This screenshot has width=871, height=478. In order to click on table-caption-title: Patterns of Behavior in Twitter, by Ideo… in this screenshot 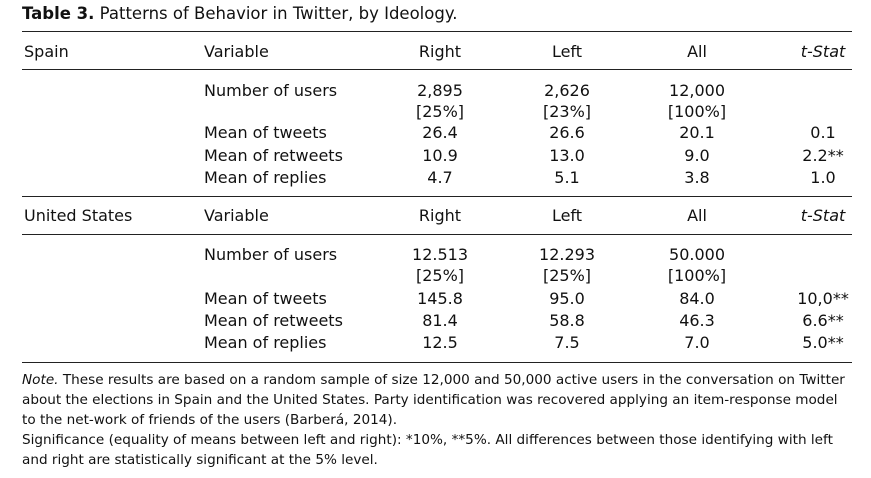, I will do `click(278, 13)`.